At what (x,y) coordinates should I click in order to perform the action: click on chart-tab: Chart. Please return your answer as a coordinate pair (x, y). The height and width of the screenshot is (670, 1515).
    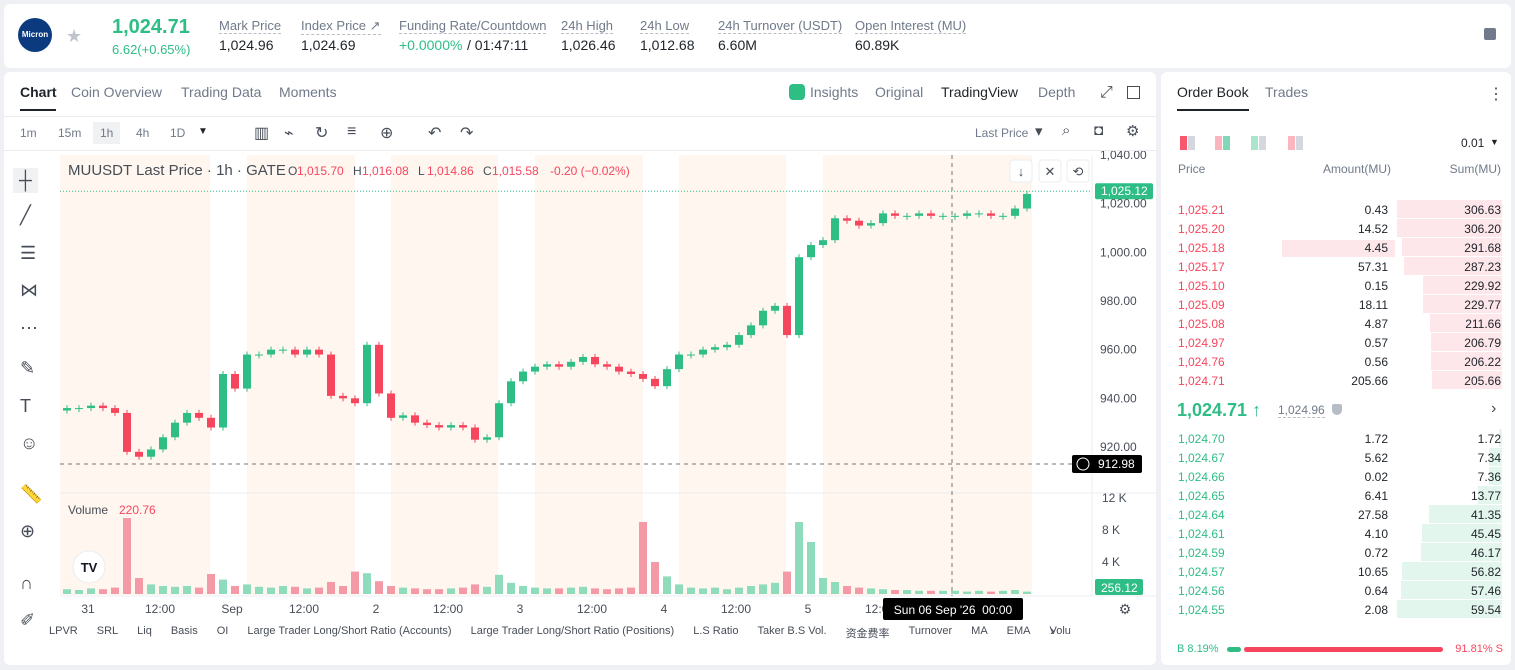
    Looking at the image, I should click on (38, 92).